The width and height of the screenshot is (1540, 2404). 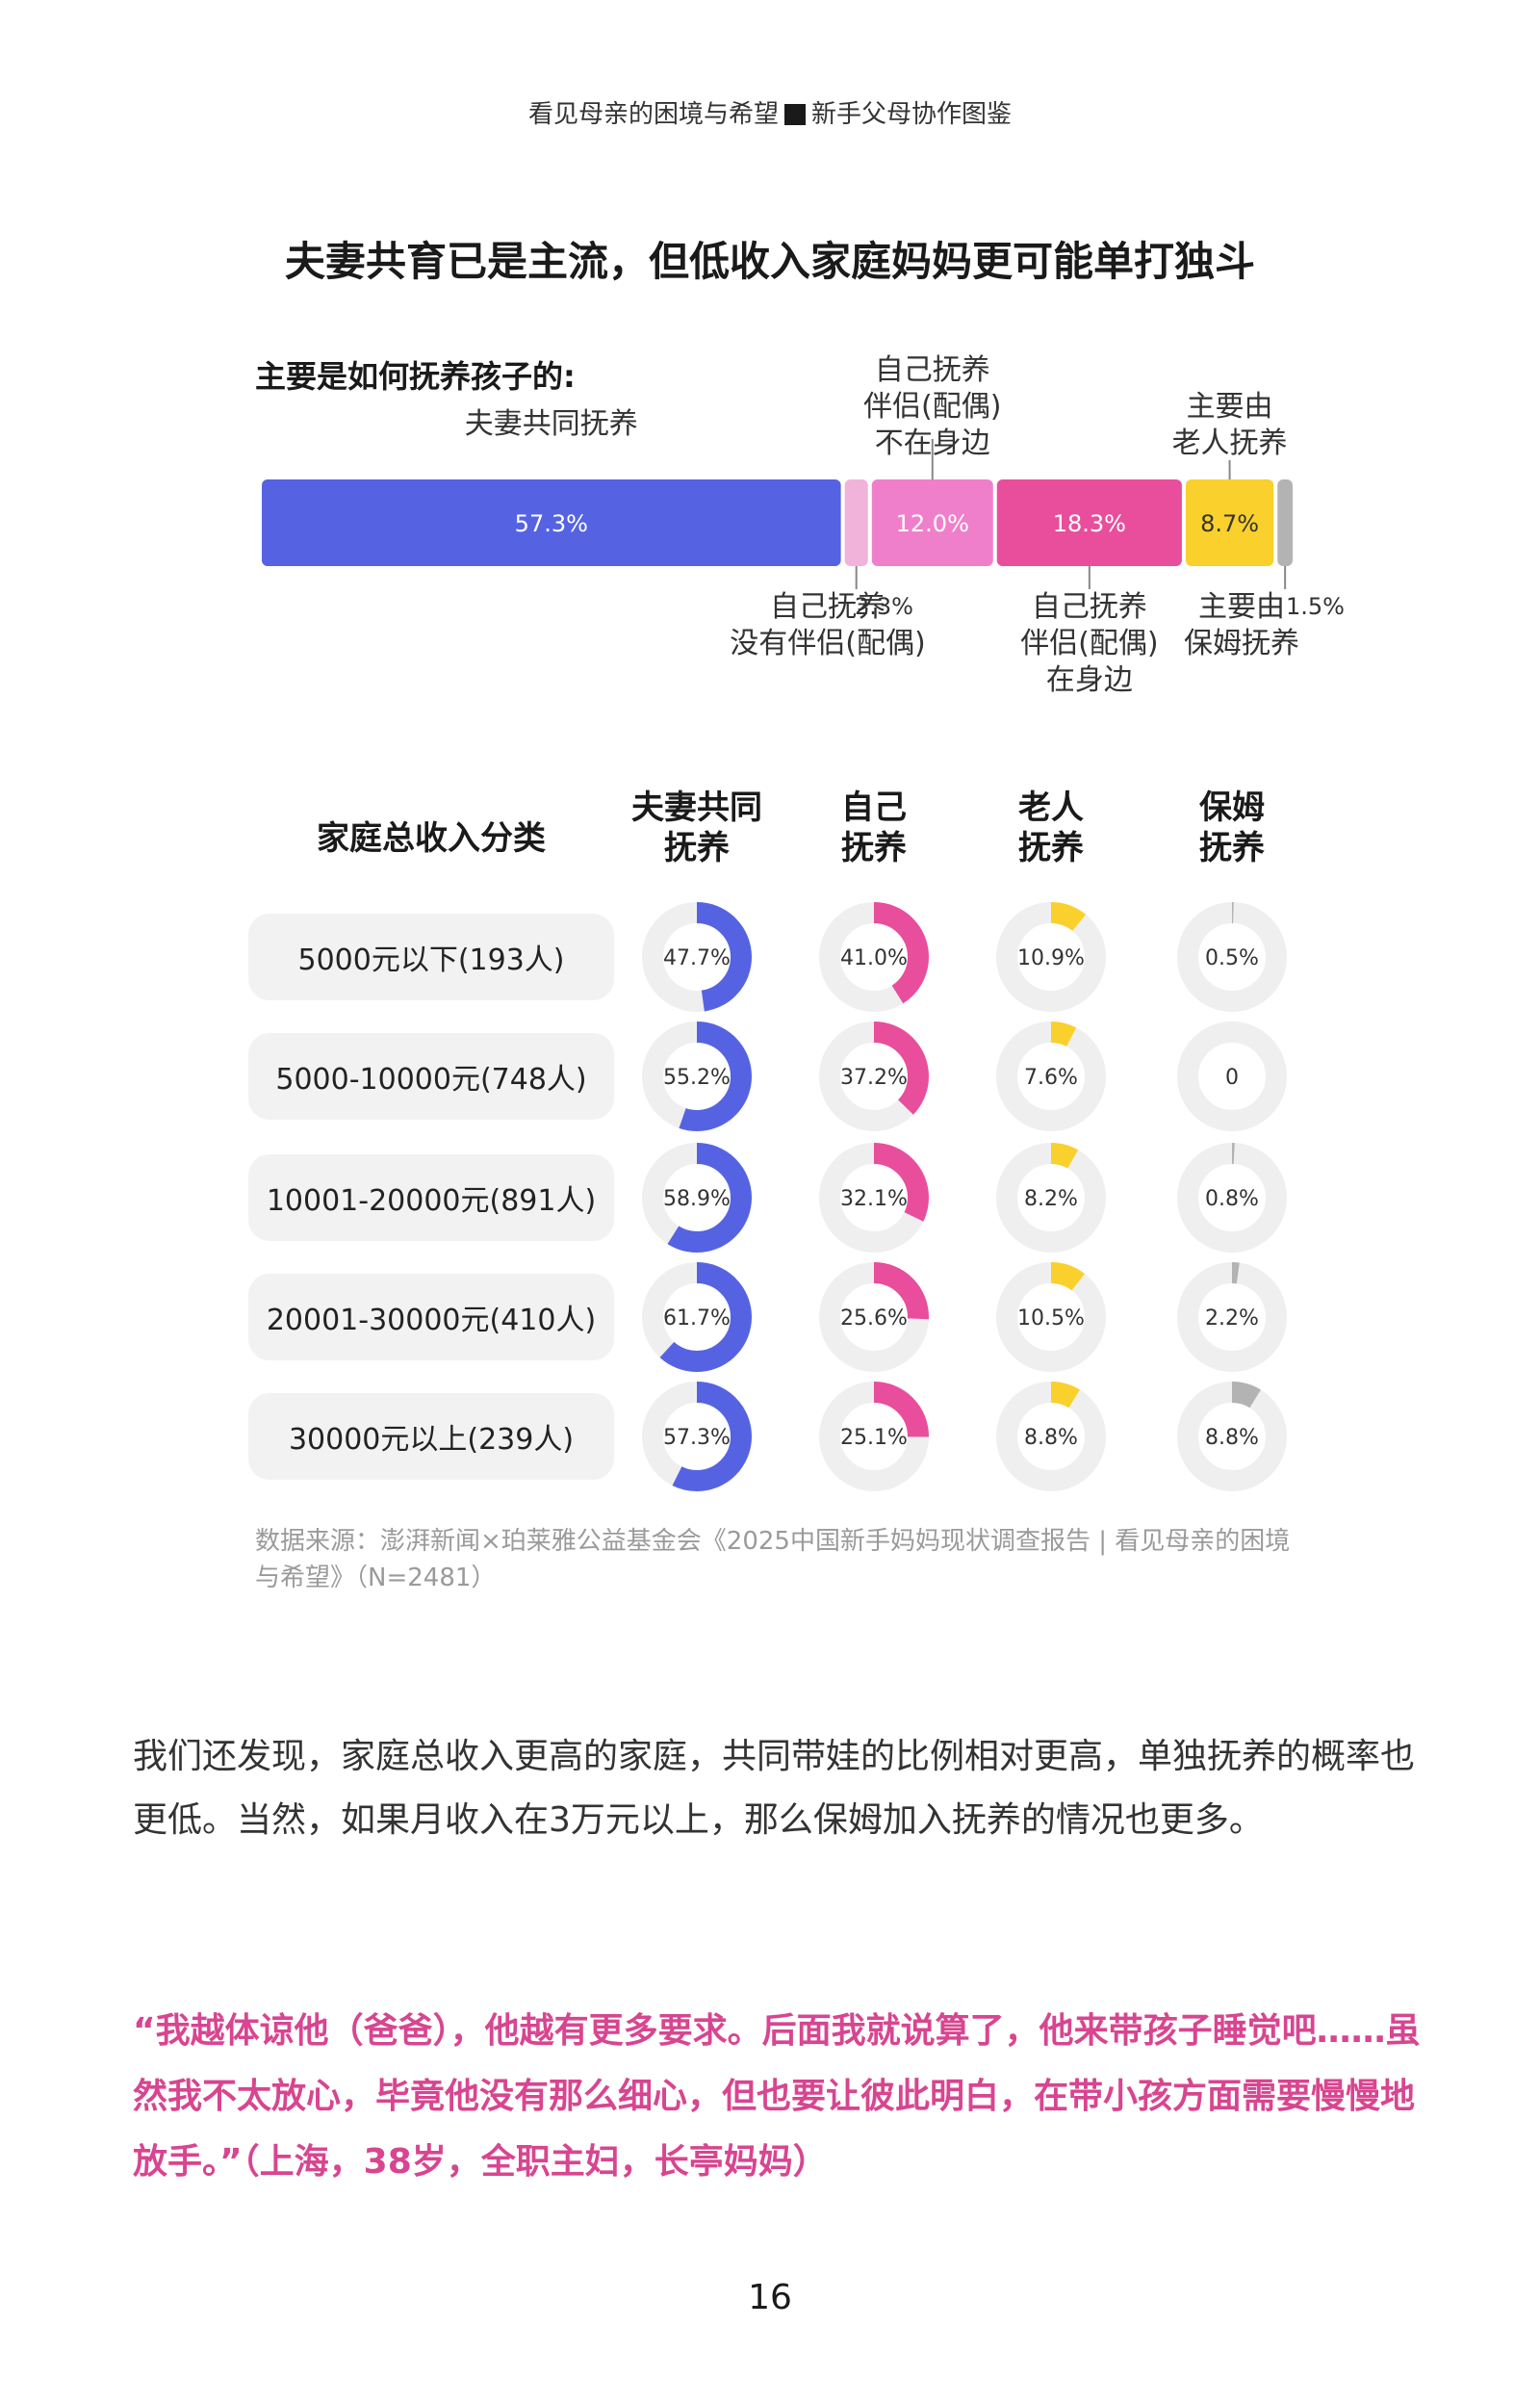 What do you see at coordinates (884, 606) in the screenshot?
I see `segment-value-single-no-partner: 2.3%` at bounding box center [884, 606].